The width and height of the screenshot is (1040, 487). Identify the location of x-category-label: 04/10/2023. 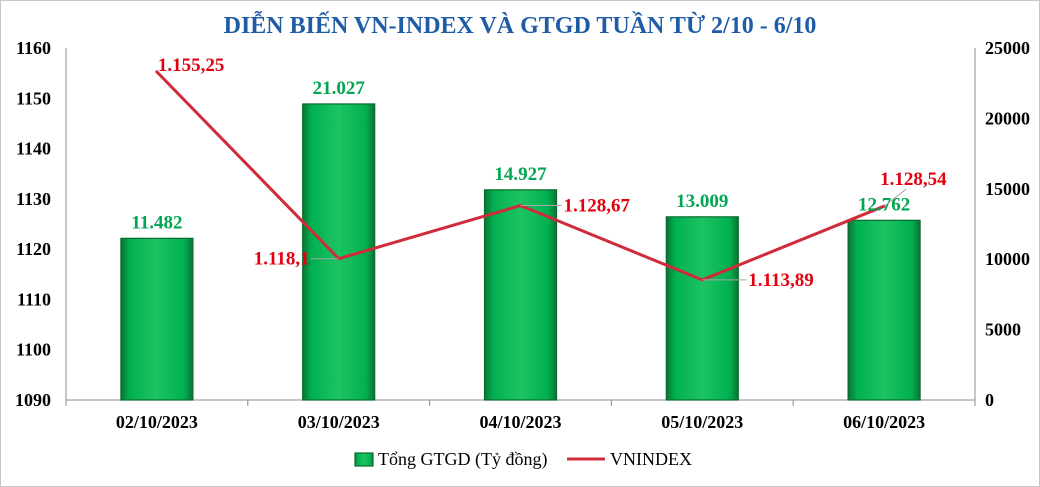
(520, 422).